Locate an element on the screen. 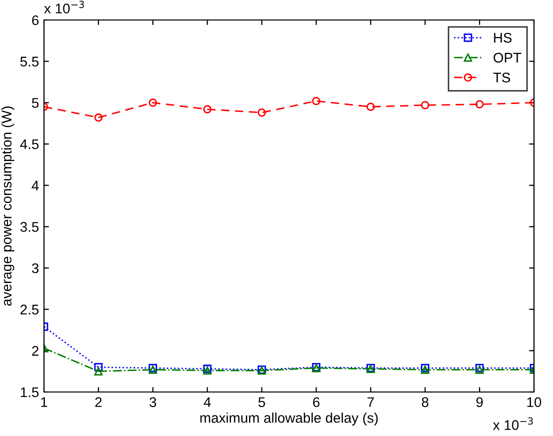 The height and width of the screenshot is (436, 553). y-tick-label: 5.5 is located at coordinates (29, 61).